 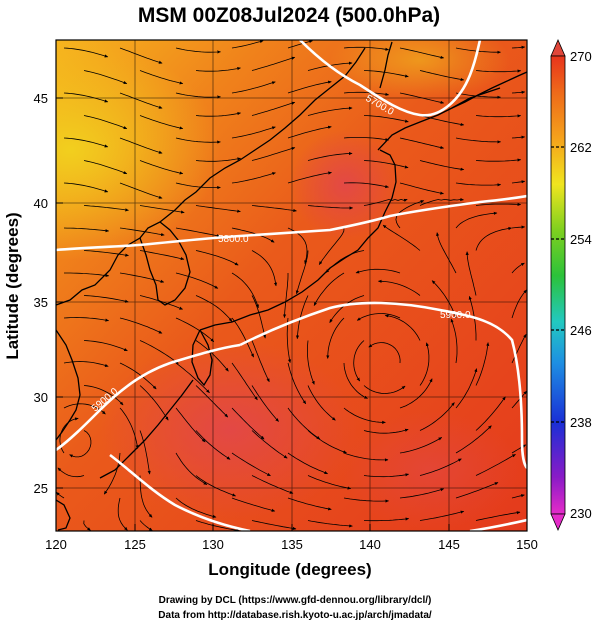 What do you see at coordinates (289, 569) in the screenshot?
I see `x-axis-label: Longitude (degrees)` at bounding box center [289, 569].